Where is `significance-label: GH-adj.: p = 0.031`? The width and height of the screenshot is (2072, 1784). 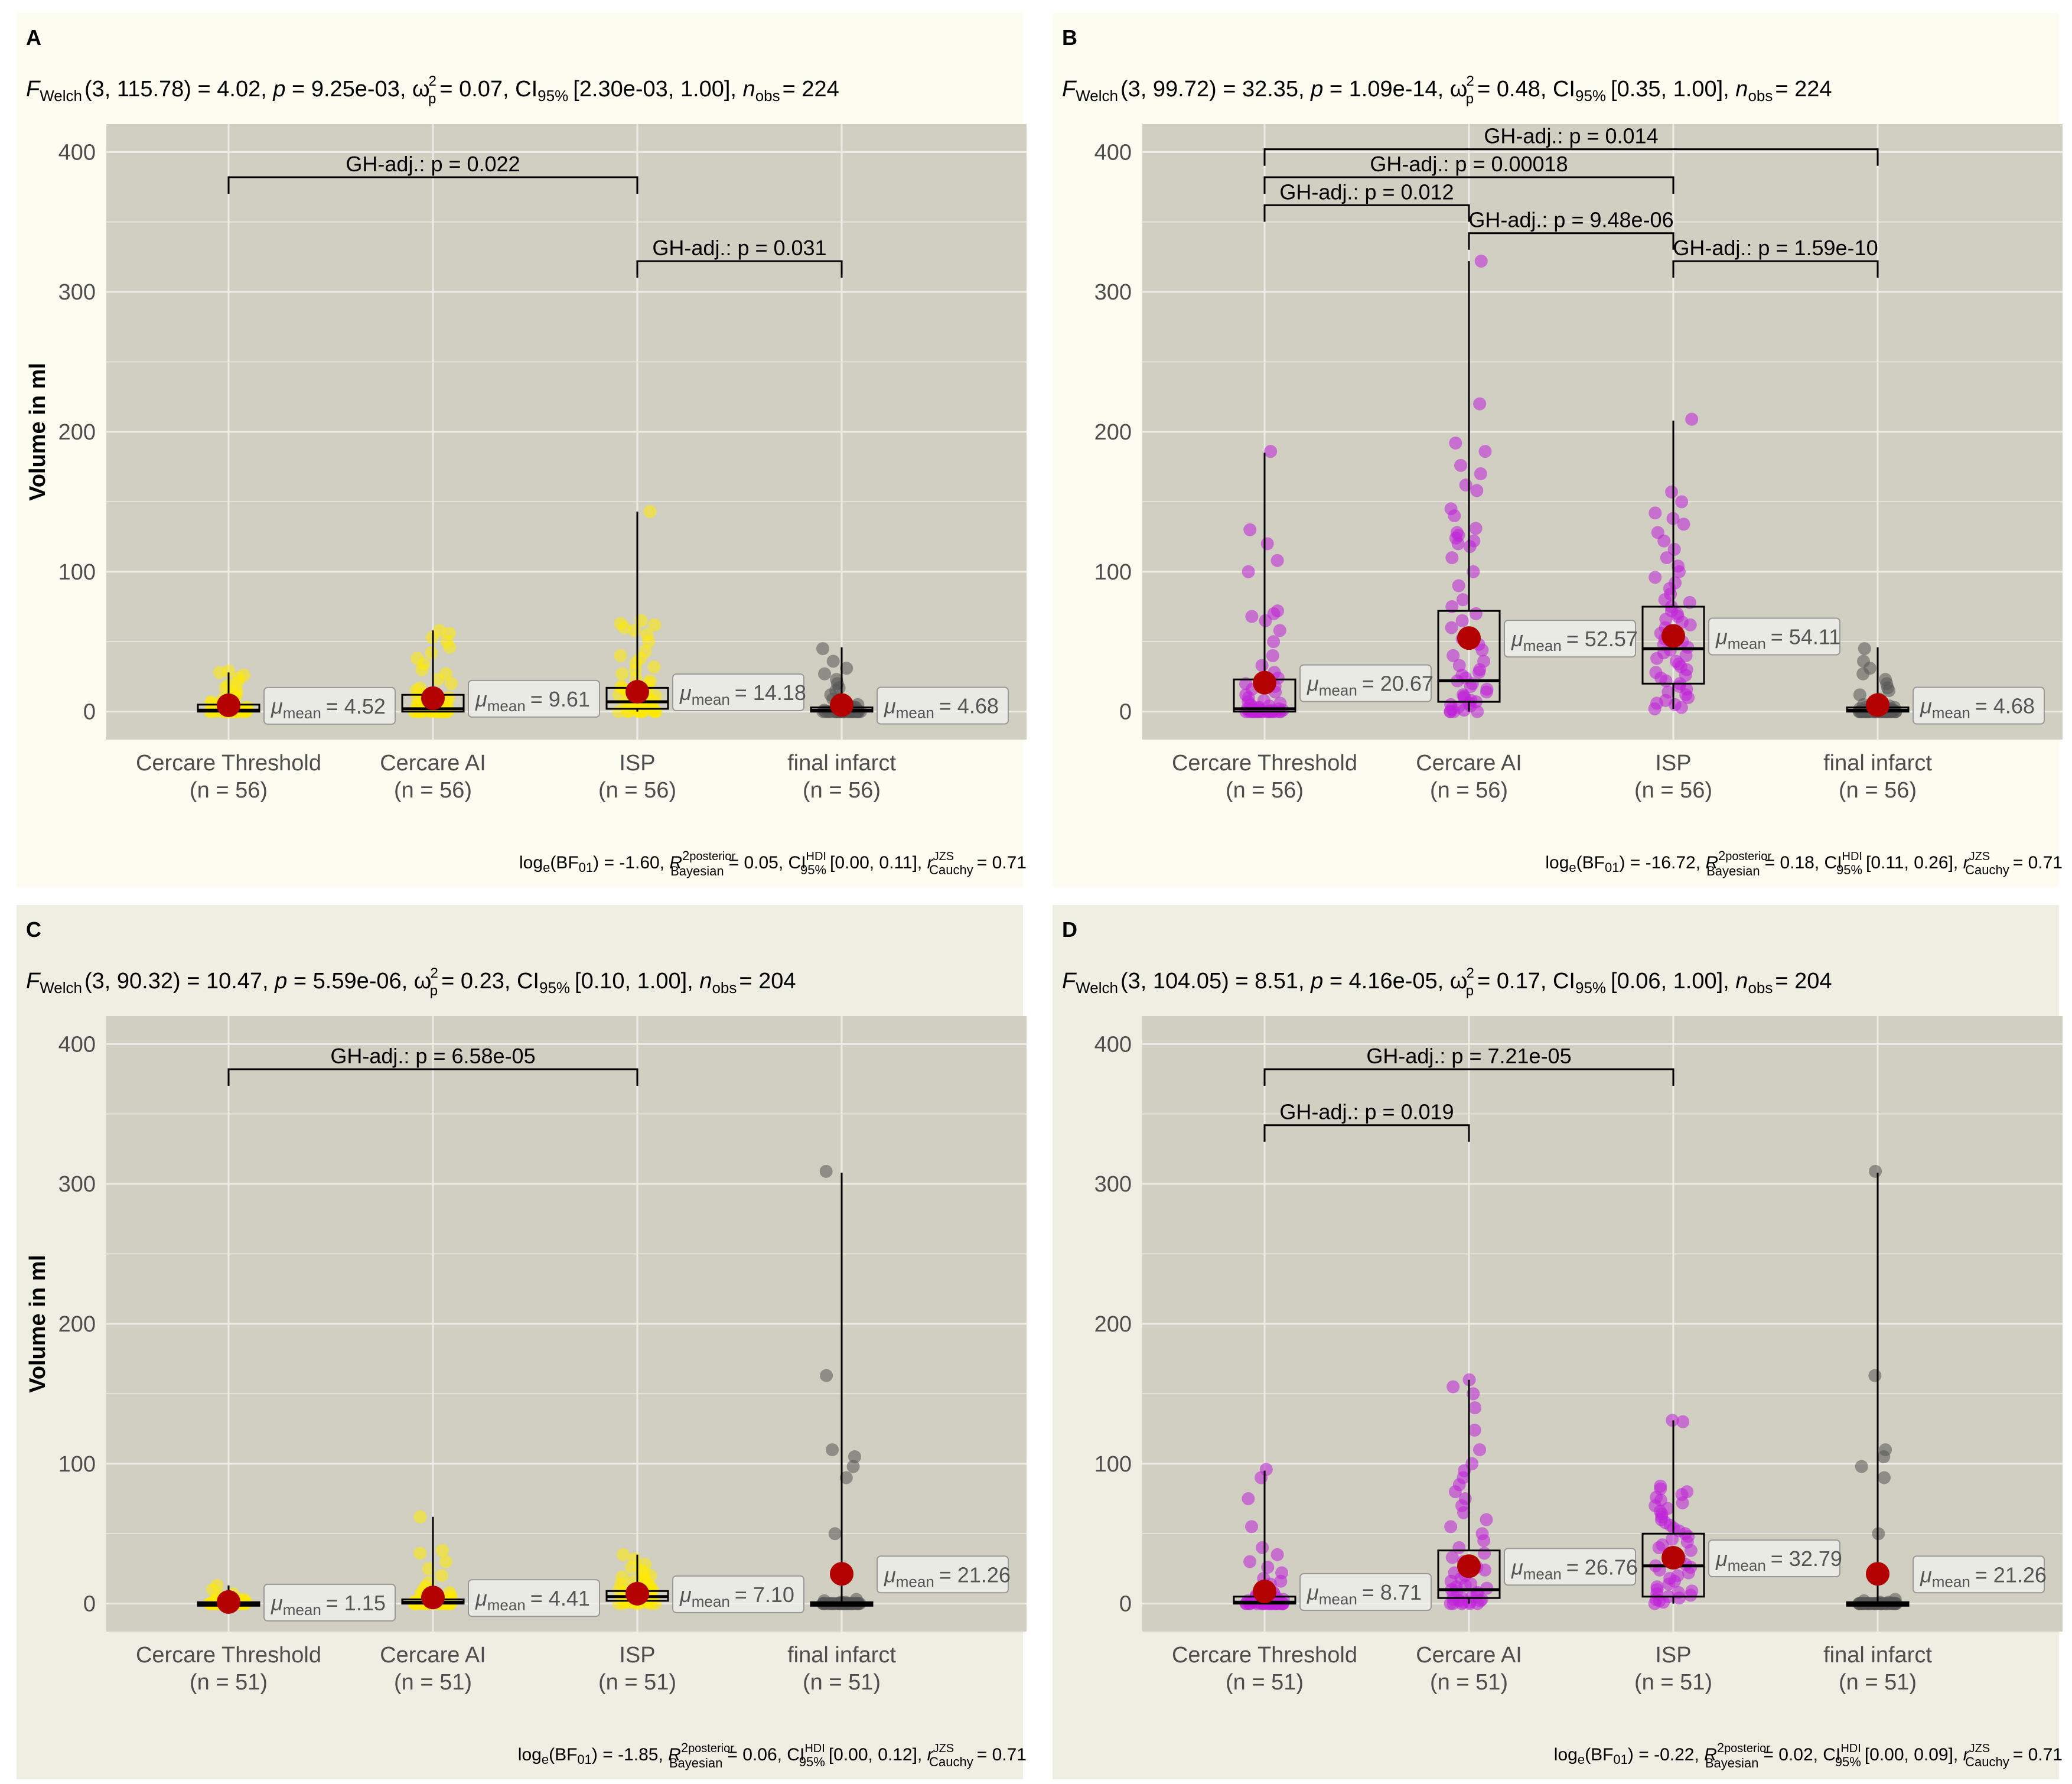
significance-label: GH-adj.: p = 0.031 is located at coordinates (739, 248).